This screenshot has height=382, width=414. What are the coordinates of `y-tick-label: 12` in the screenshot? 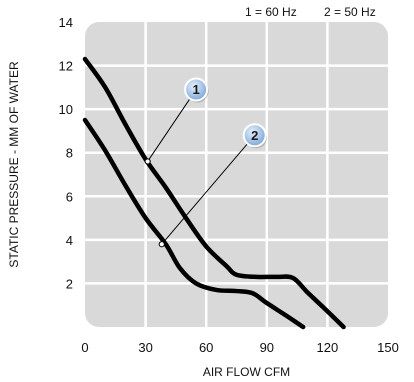 It's located at (66, 66).